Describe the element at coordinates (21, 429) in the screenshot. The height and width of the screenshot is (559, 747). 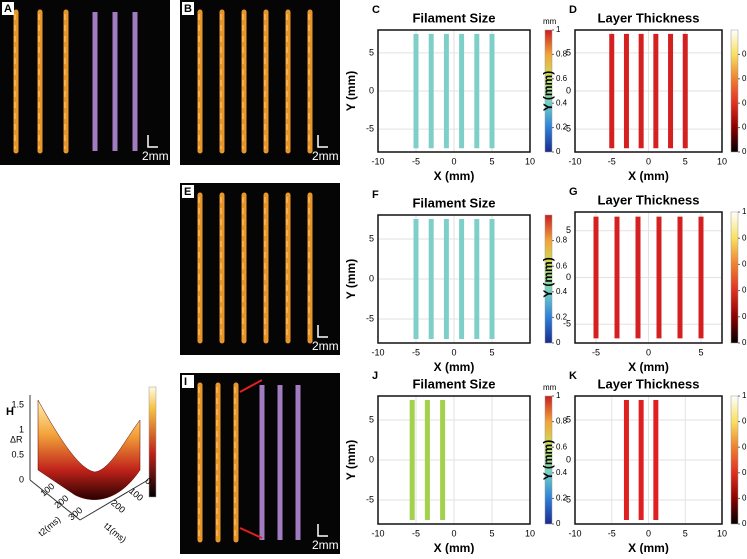
I see `z-tick: 1` at that location.